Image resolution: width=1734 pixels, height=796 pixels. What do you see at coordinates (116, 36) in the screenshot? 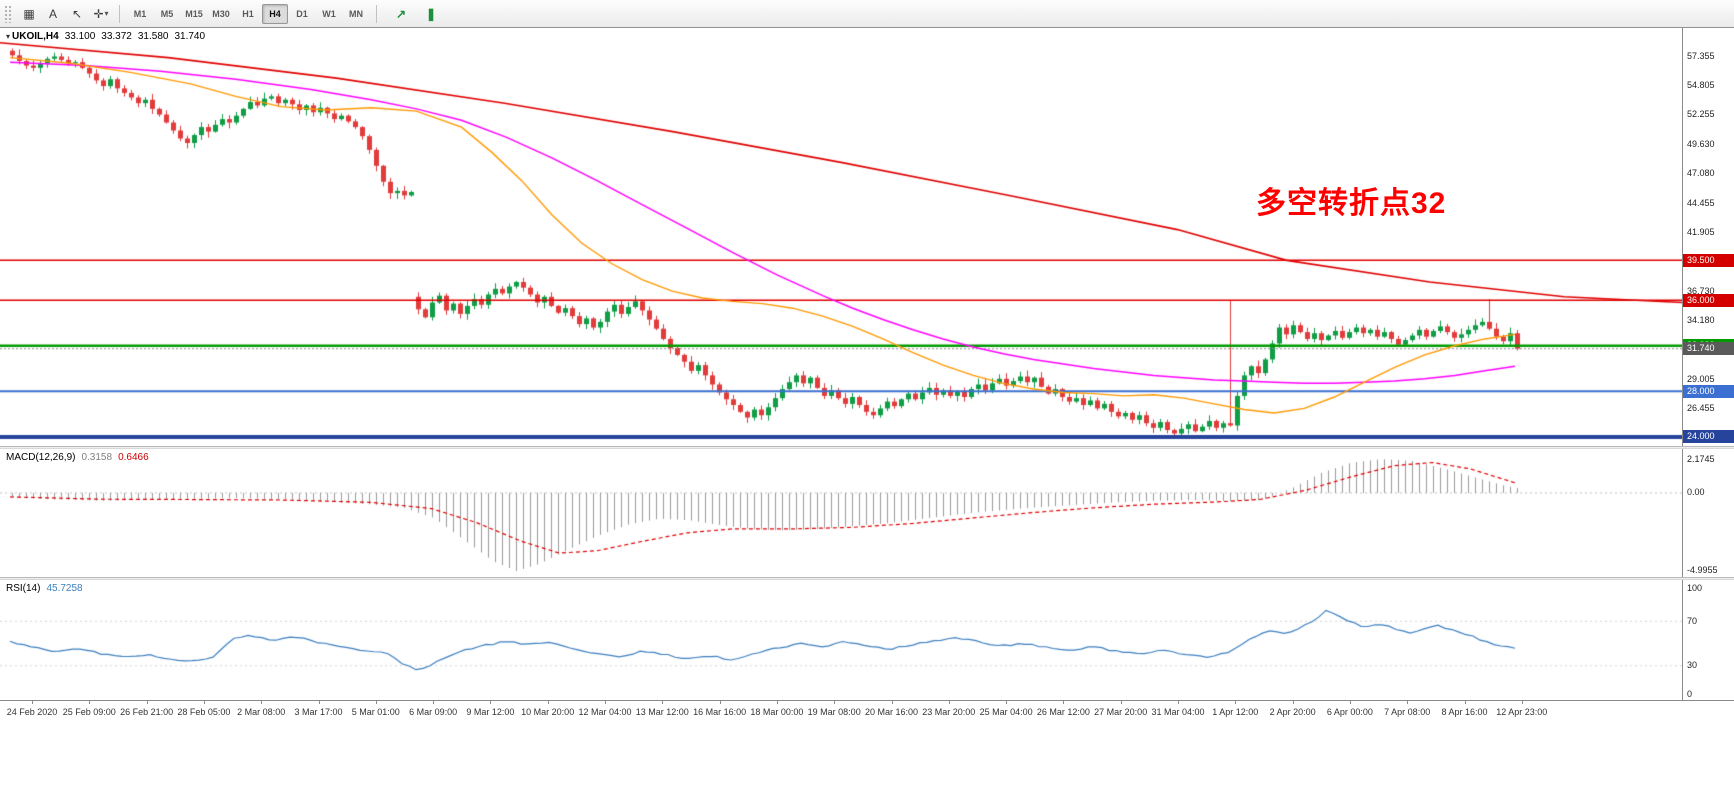
I see `ohlc-high: 33.372` at bounding box center [116, 36].